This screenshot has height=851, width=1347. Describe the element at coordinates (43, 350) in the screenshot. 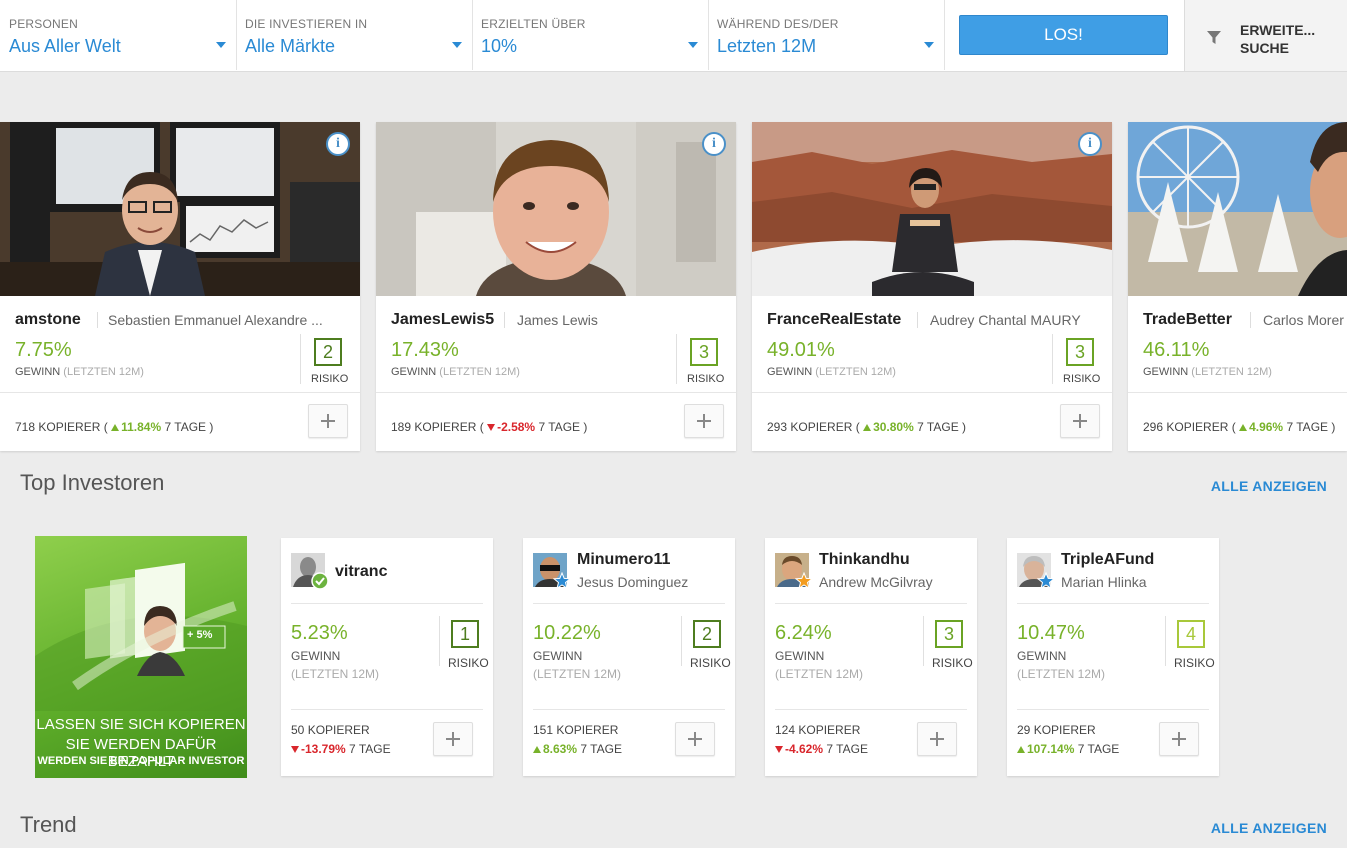

I see `gain-value: 7.75%` at that location.